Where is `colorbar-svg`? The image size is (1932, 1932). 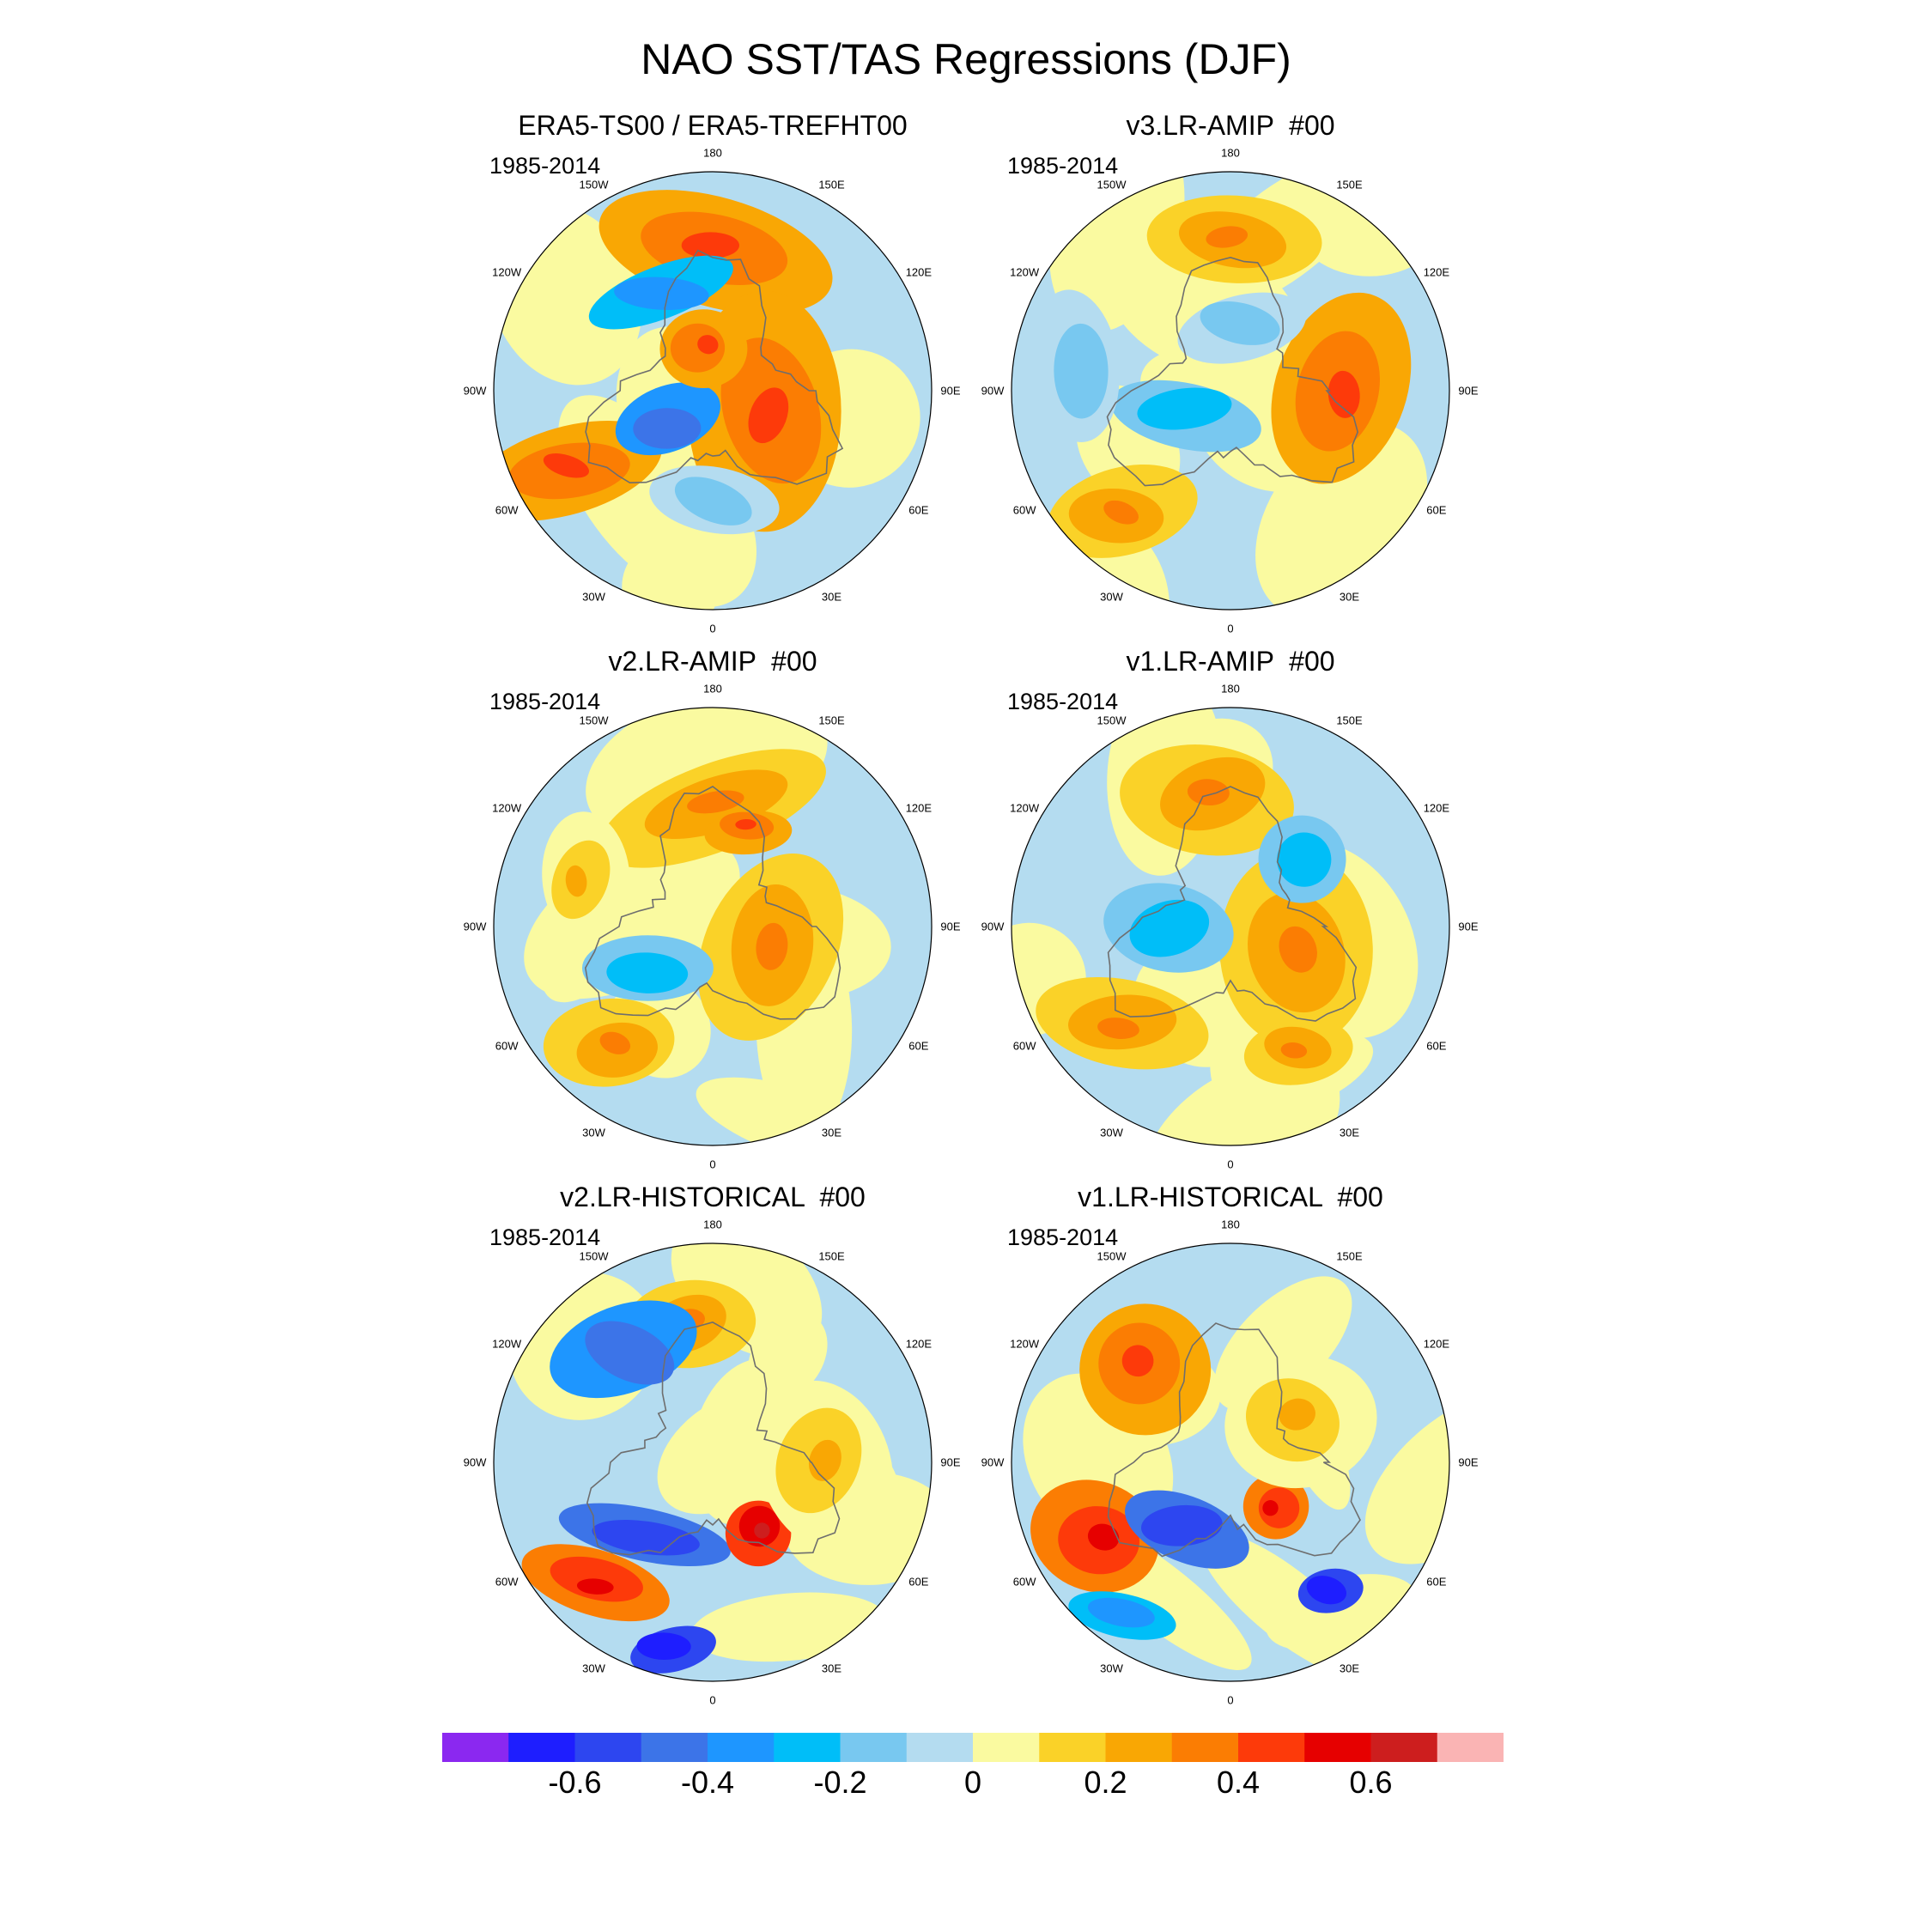
colorbar-svg is located at coordinates (973, 1748).